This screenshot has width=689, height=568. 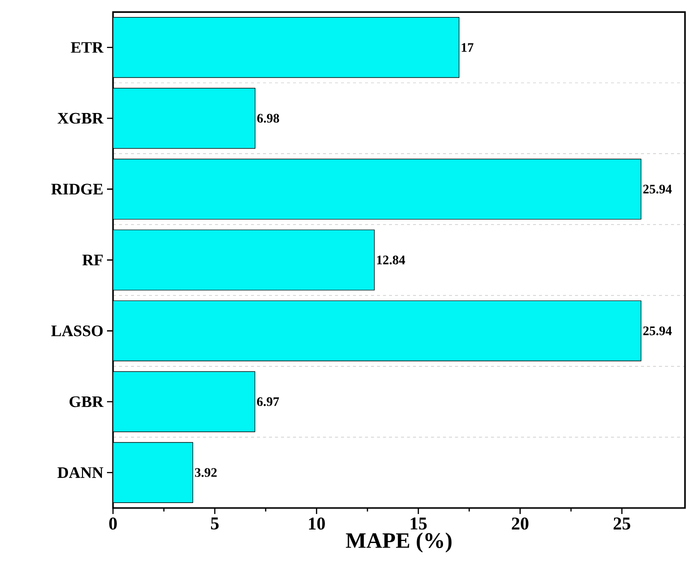 What do you see at coordinates (391, 260) in the screenshot?
I see `data-label: 12.84` at bounding box center [391, 260].